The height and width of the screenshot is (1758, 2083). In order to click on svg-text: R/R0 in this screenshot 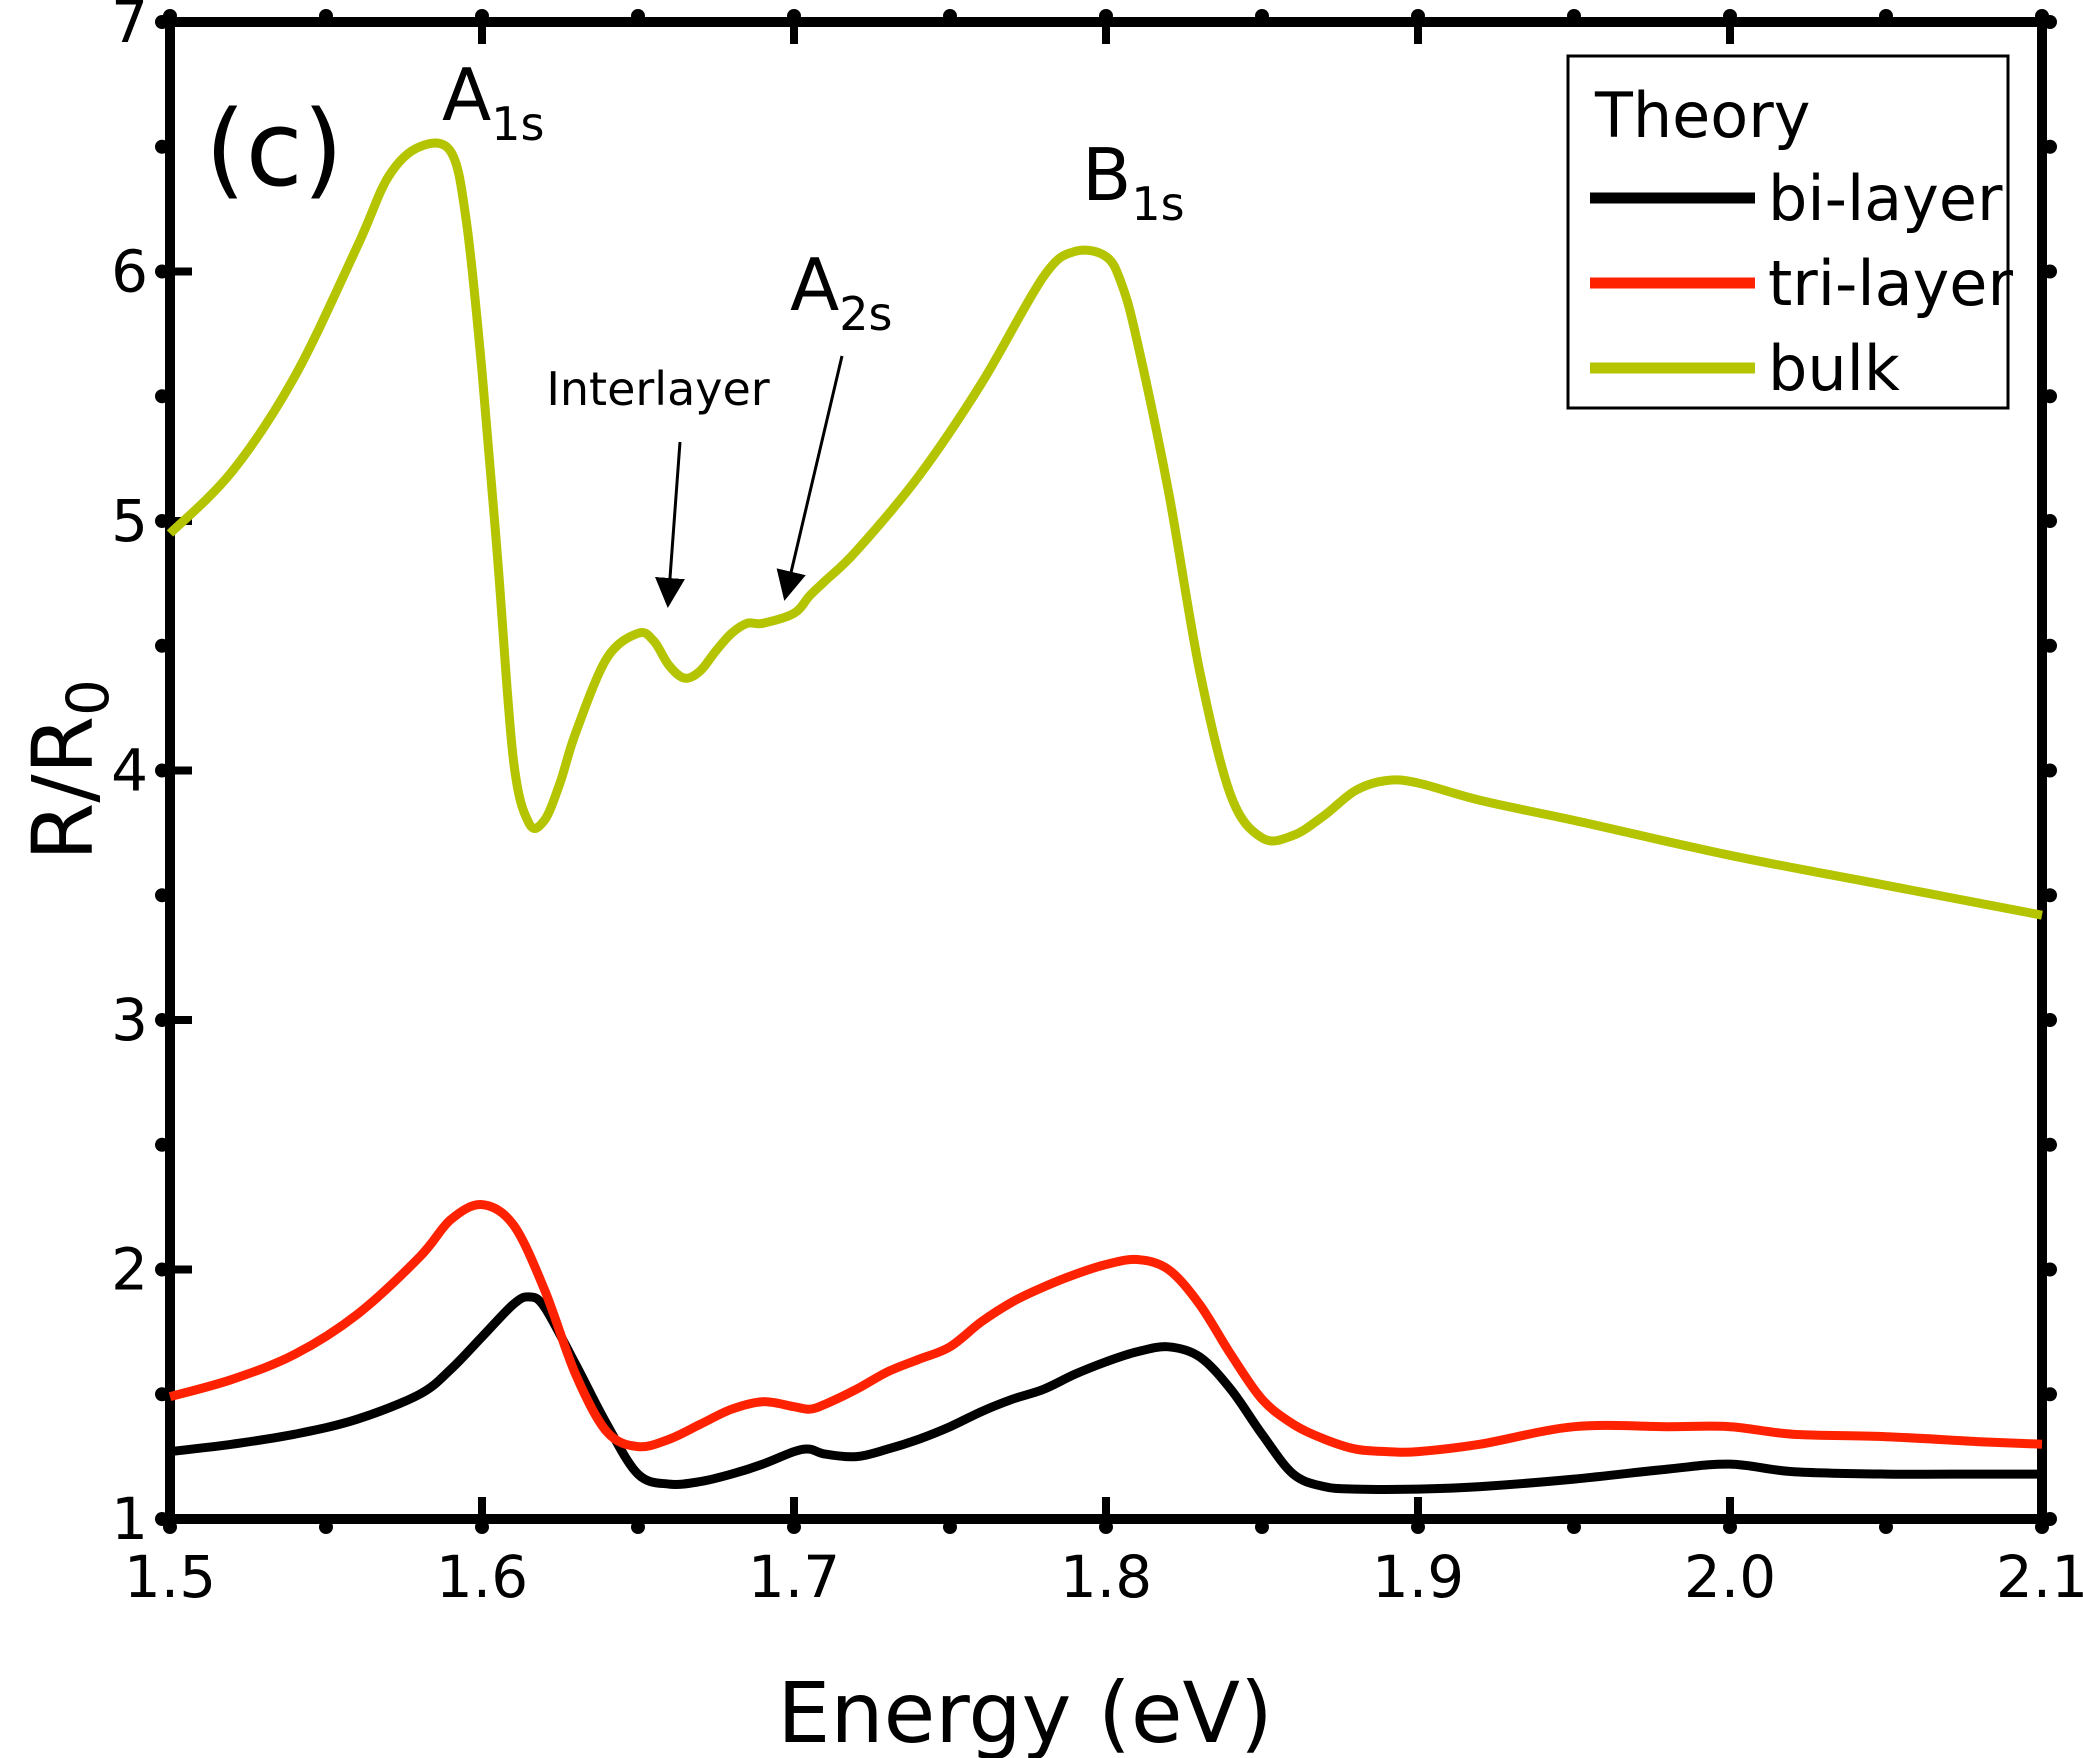, I will do `click(68, 770)`.